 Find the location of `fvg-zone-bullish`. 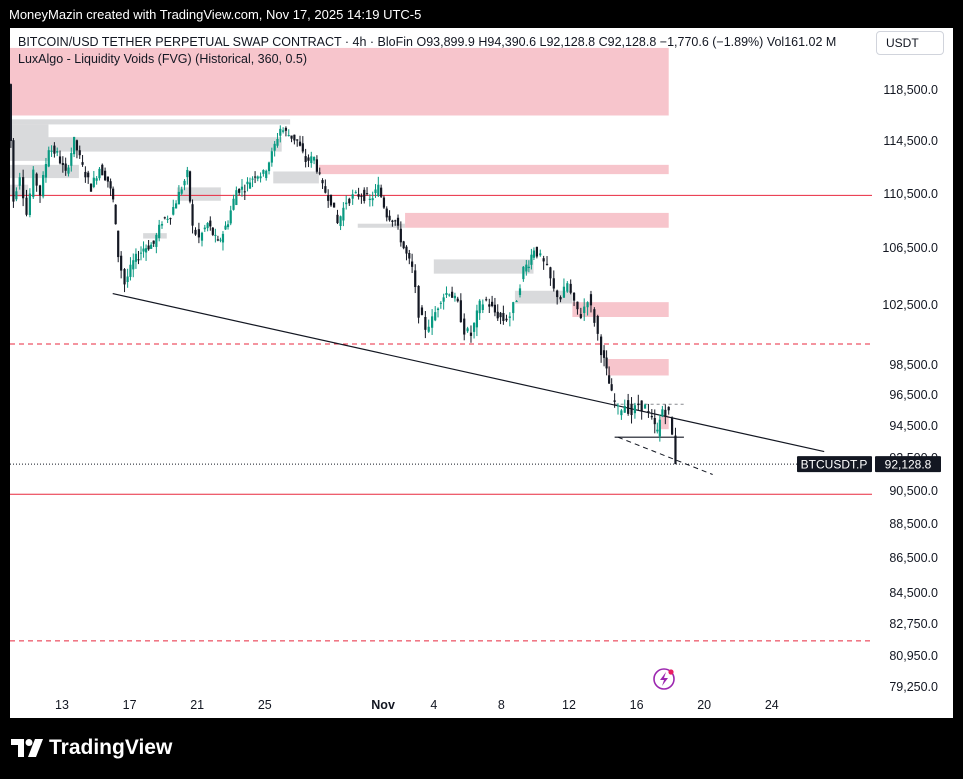

fvg-zone-bullish is located at coordinates (296, 177).